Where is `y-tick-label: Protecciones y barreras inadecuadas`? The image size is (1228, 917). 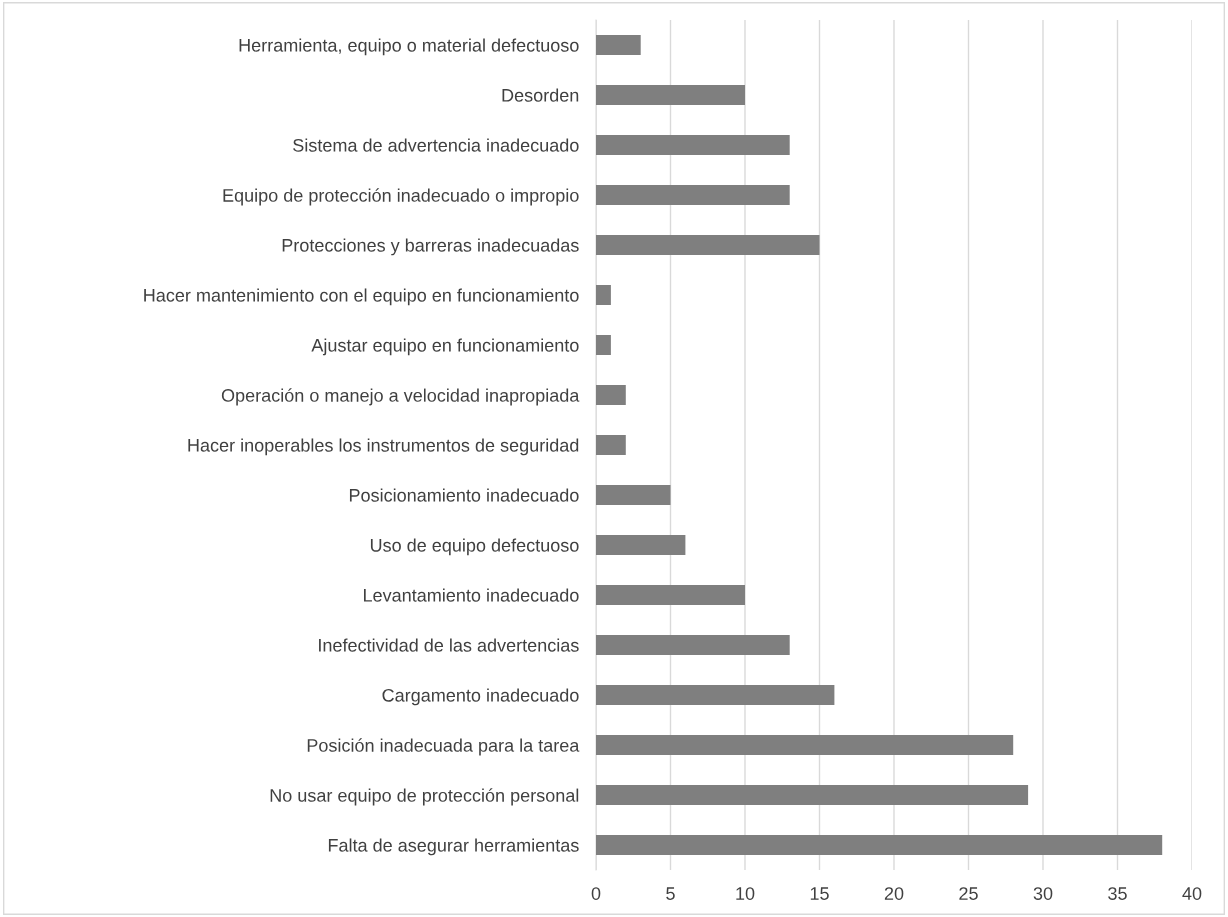 y-tick-label: Protecciones y barreras inadecuadas is located at coordinates (430, 247).